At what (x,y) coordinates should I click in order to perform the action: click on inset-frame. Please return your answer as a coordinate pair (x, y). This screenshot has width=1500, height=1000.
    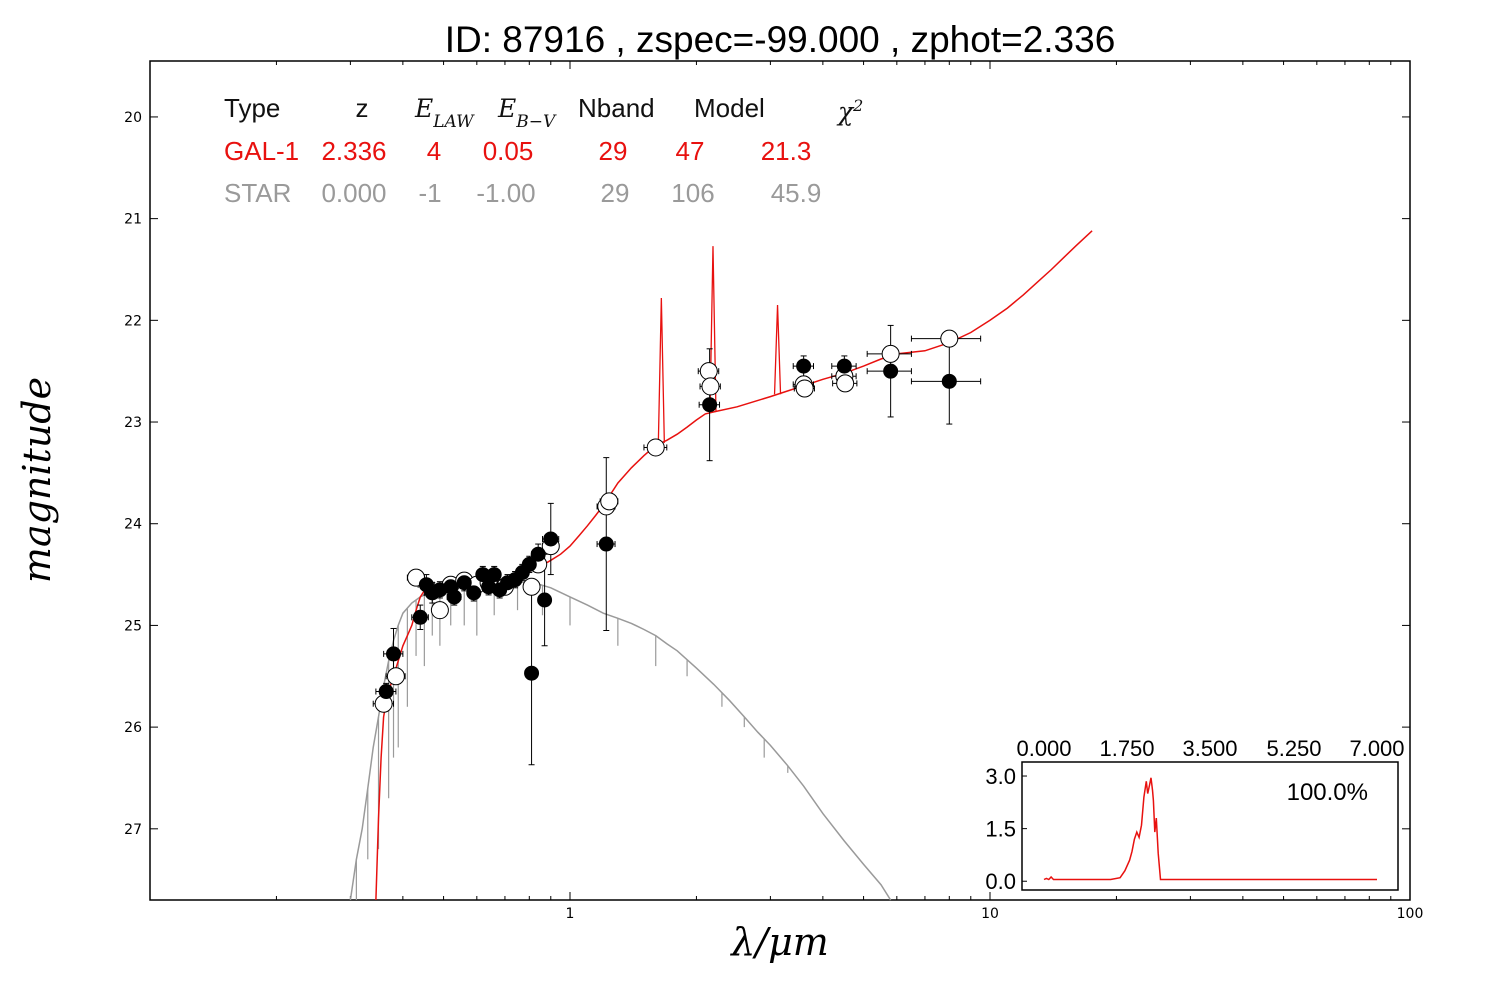
    Looking at the image, I should click on (1210, 826).